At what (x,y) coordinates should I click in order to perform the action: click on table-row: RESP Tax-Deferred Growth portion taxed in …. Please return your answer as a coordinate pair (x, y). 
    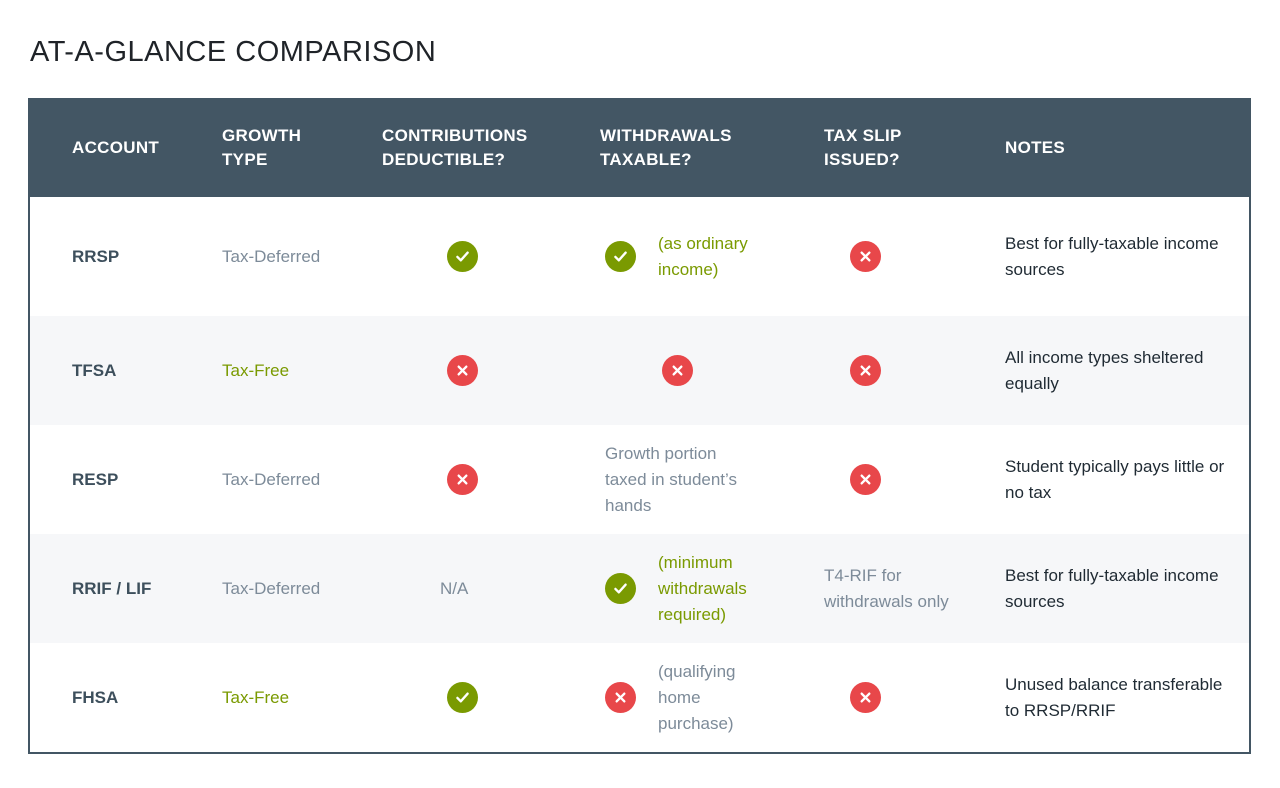
    Looking at the image, I should click on (639, 479).